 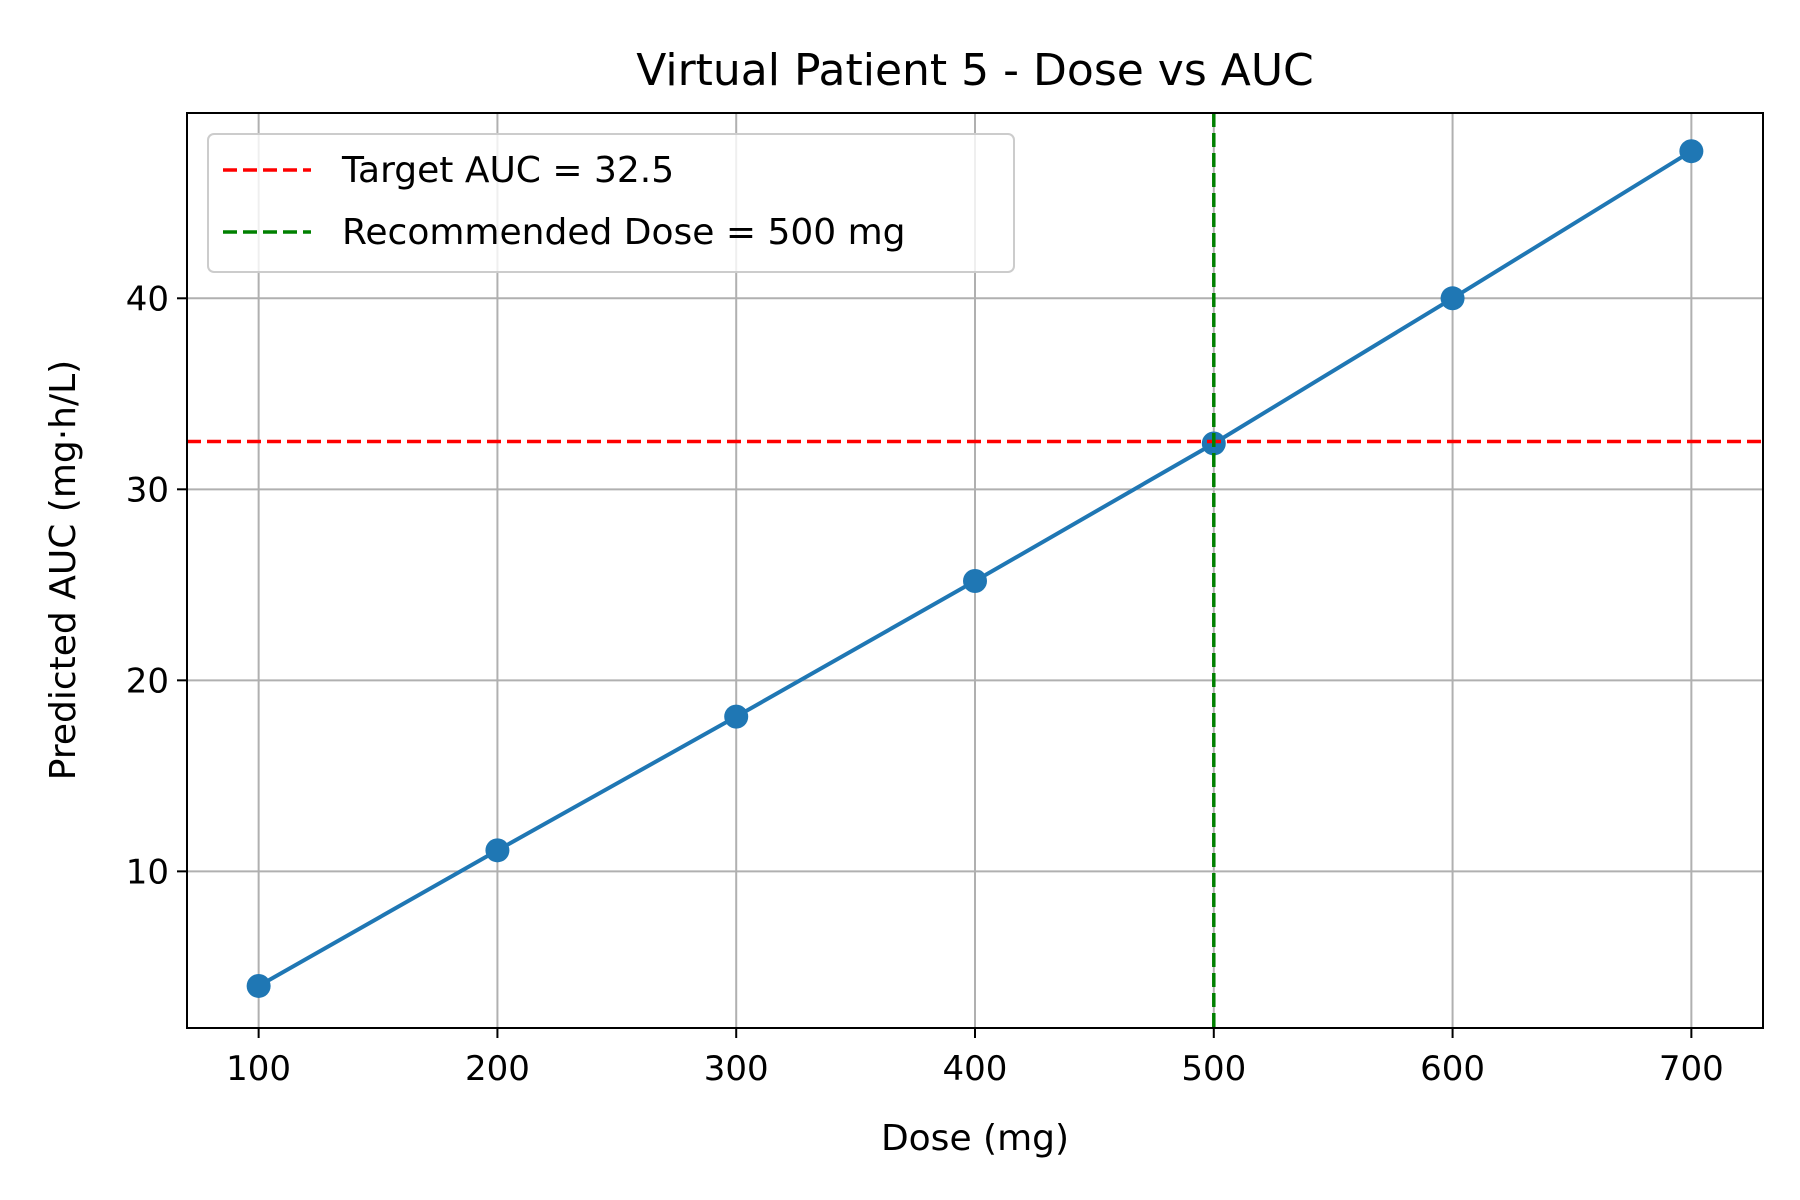 I want to click on x-tick-label: 200, so click(x=497, y=1069).